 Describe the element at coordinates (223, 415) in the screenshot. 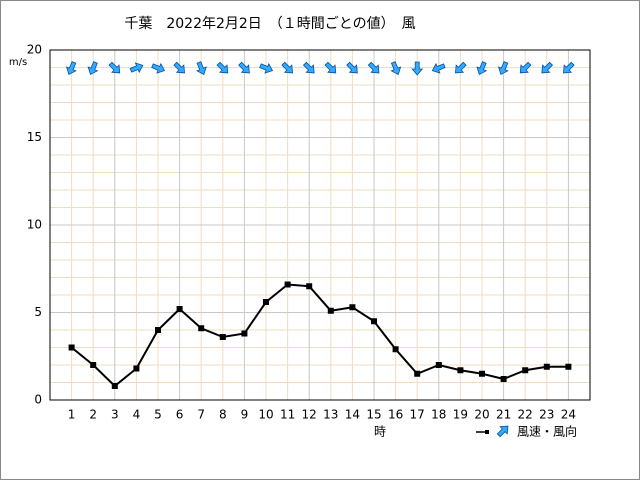

I see `x-tick-label: 8` at that location.